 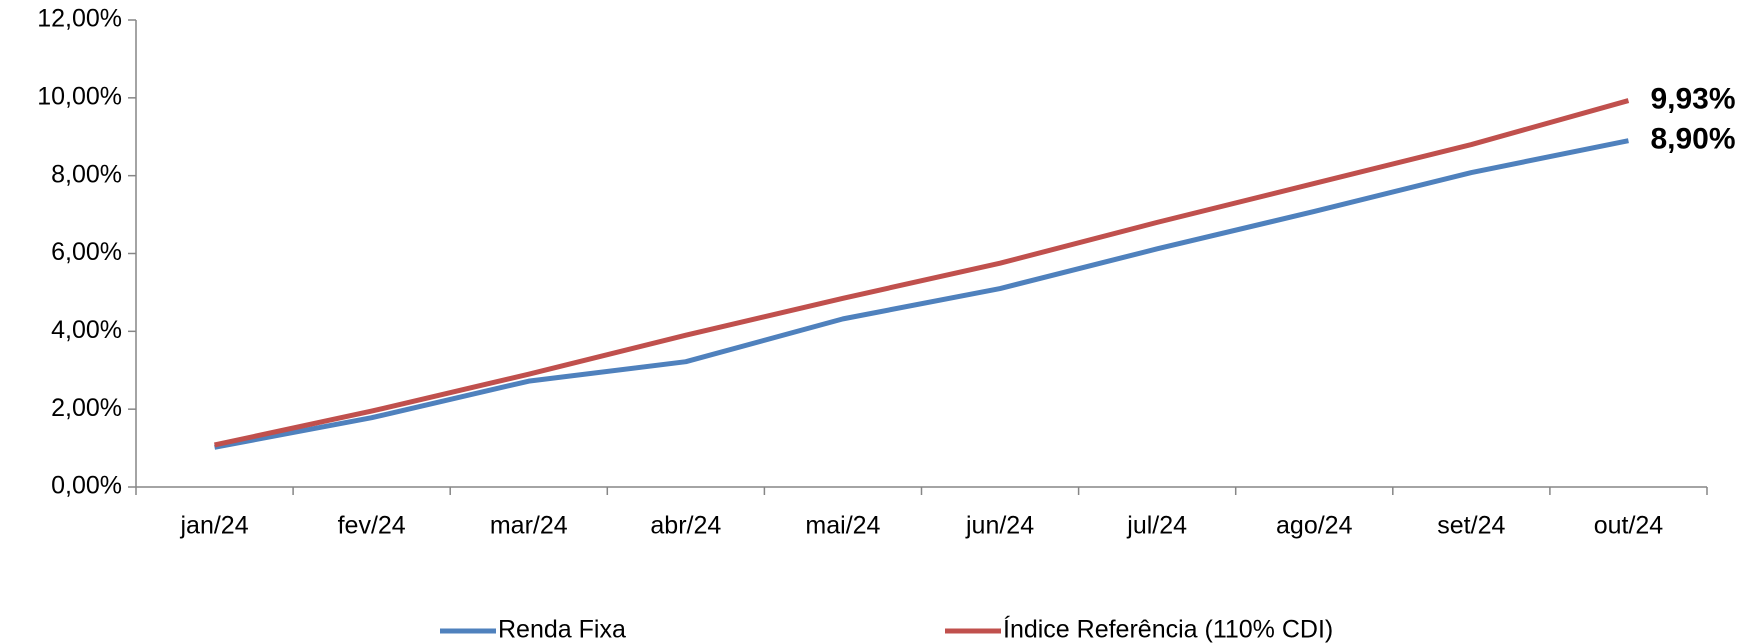 I want to click on y-tick-label: 12,00%, so click(x=79, y=19).